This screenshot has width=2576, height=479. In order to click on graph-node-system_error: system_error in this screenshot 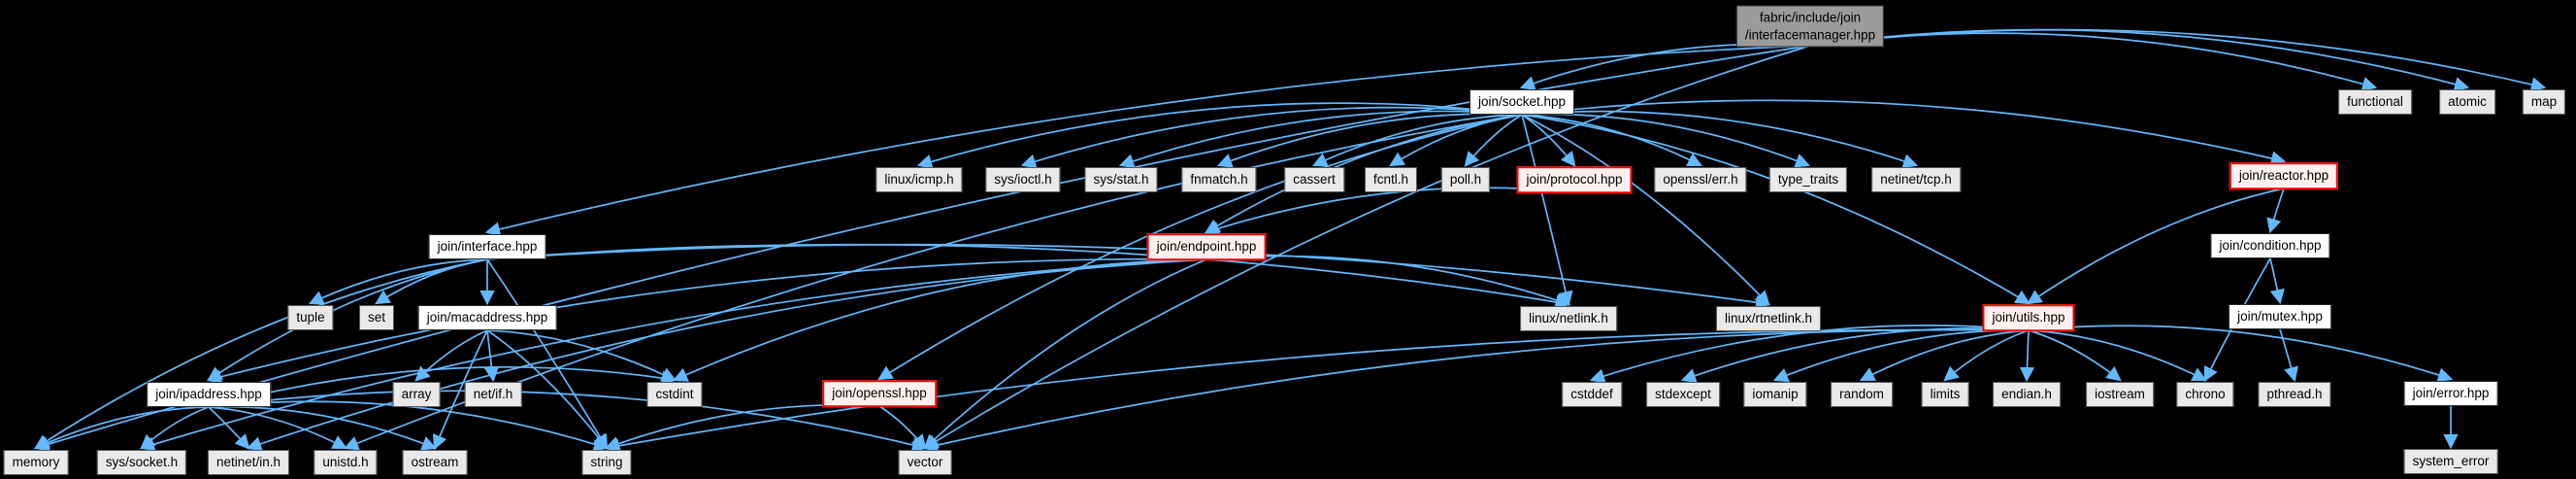, I will do `click(2450, 461)`.